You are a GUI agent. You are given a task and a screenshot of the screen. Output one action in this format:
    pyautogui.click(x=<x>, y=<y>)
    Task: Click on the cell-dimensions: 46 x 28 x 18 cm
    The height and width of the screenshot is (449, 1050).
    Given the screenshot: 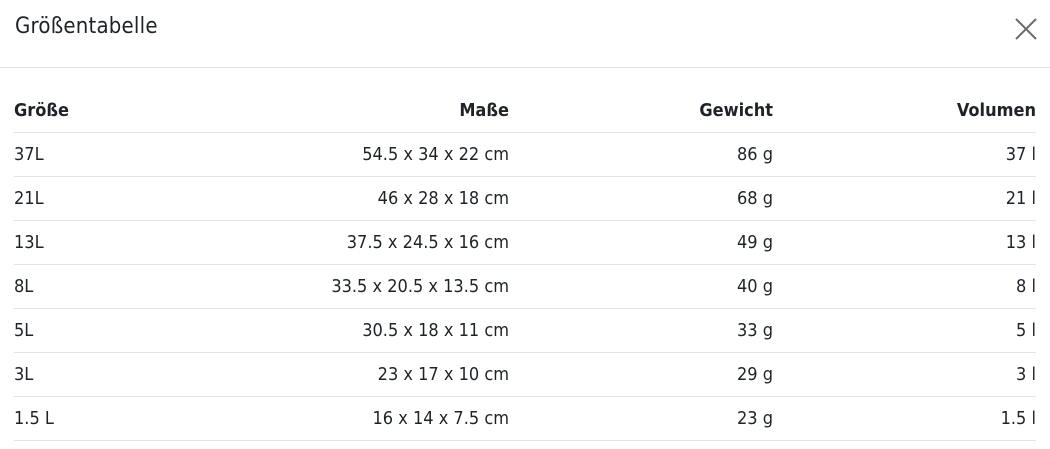 What is the action you would take?
    pyautogui.click(x=346, y=198)
    